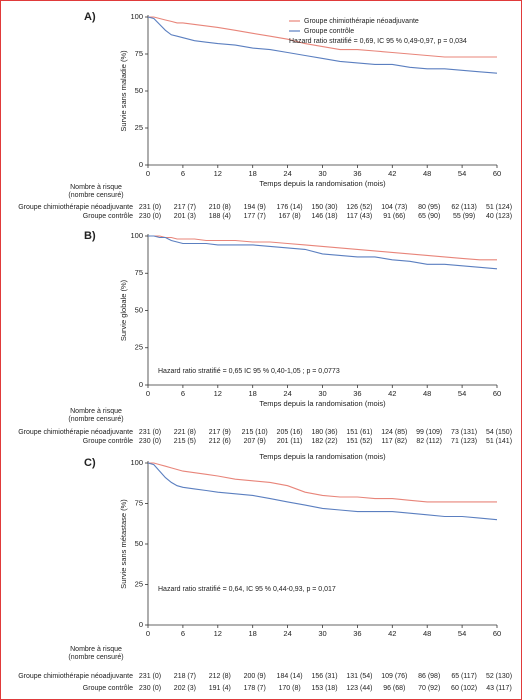 Image resolution: width=522 pixels, height=700 pixels. I want to click on risk-value: 188 (4), so click(220, 216).